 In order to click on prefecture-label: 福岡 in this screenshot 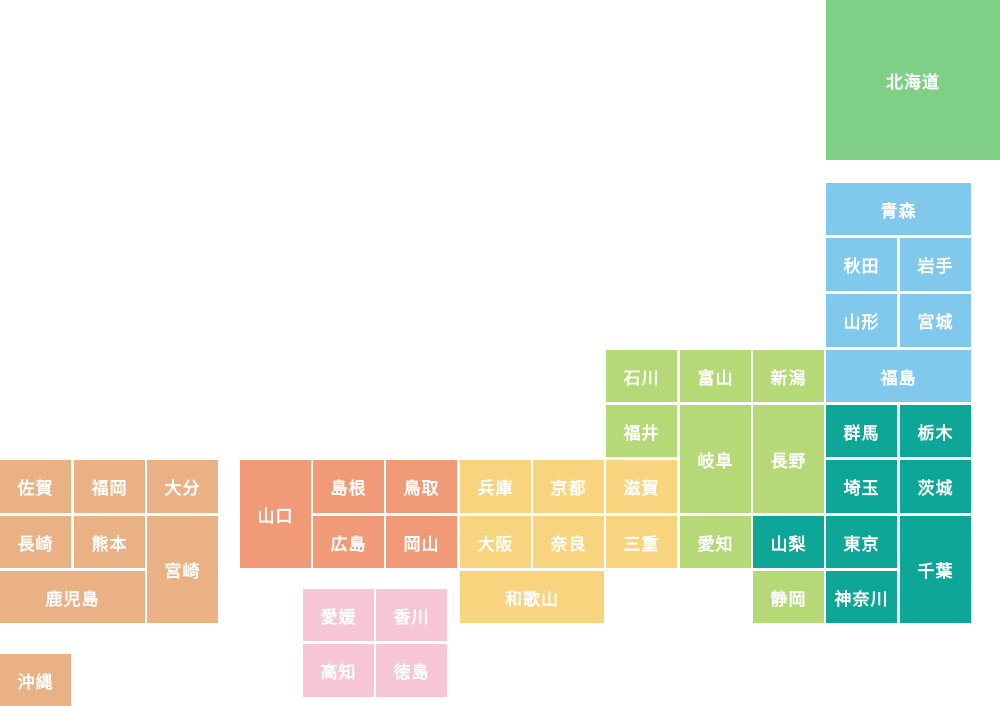, I will do `click(109, 489)`.